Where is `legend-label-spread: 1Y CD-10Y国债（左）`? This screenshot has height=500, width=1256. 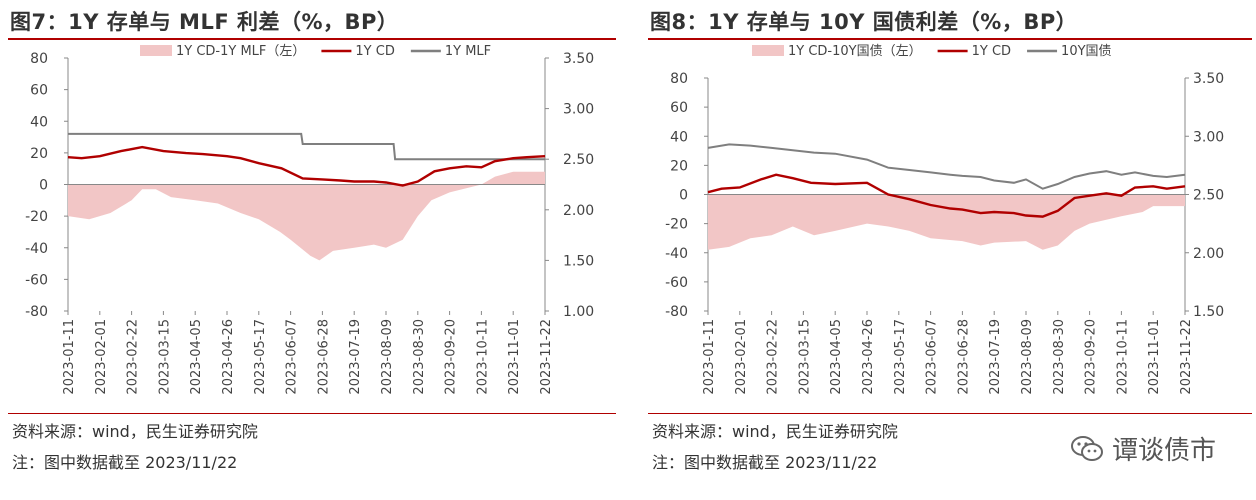
legend-label-spread: 1Y CD-10Y国债（左） is located at coordinates (855, 51).